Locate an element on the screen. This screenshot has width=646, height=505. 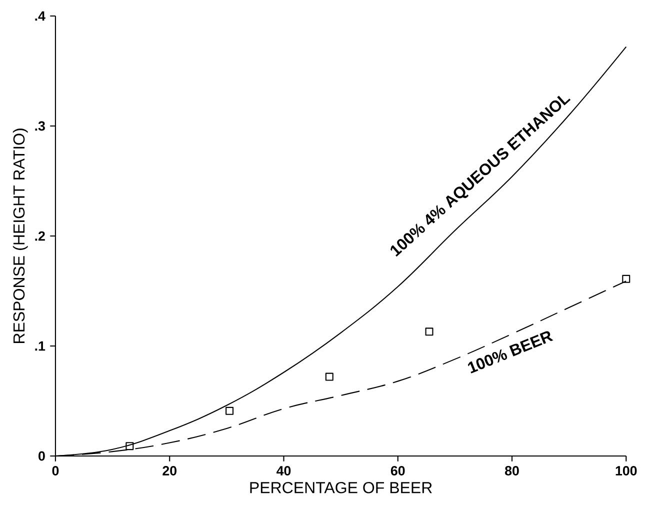
x-tick-label: 20 is located at coordinates (169, 471).